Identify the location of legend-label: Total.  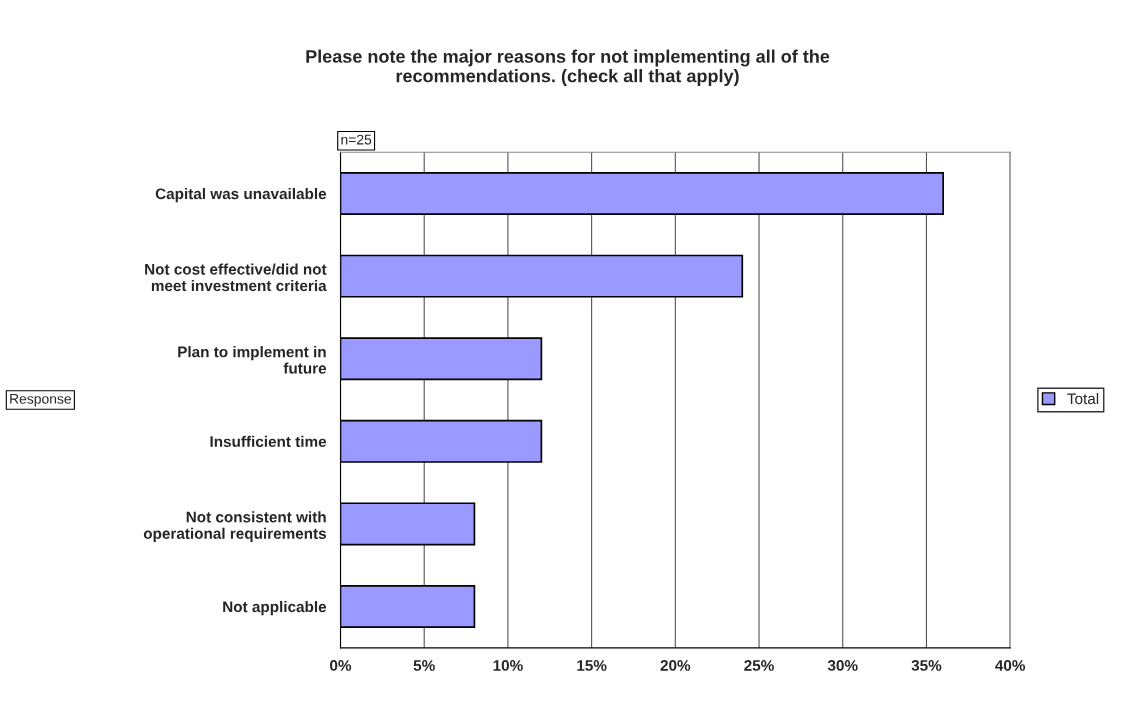
(1083, 398).